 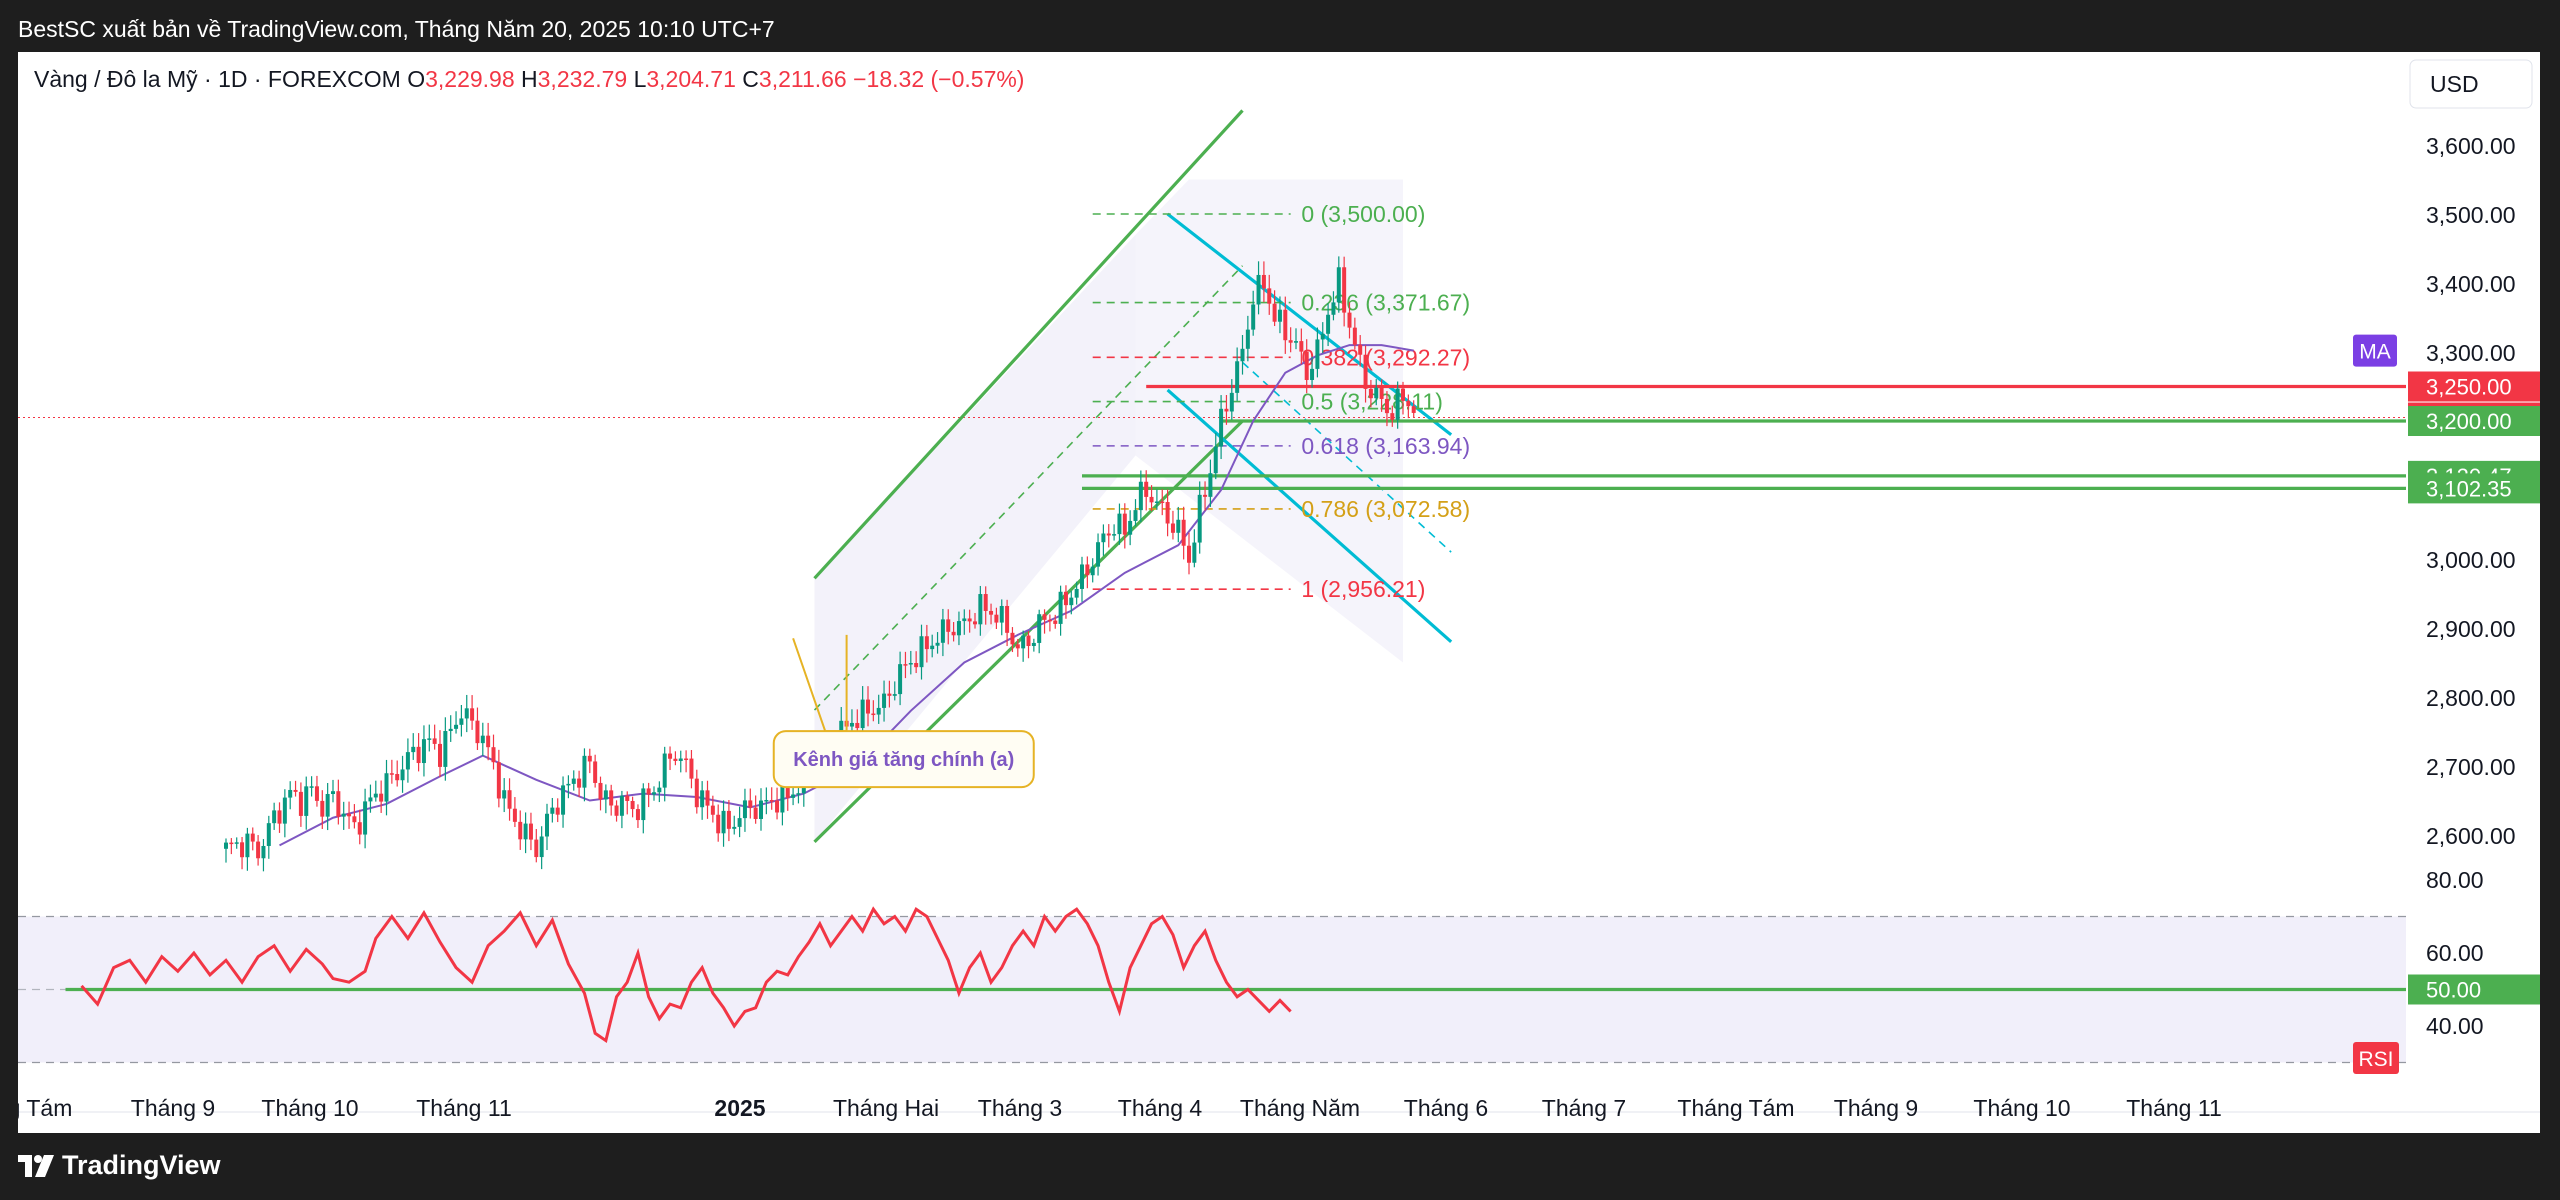 What do you see at coordinates (45, 1108) in the screenshot?
I see `time-tick-label: g Tám` at bounding box center [45, 1108].